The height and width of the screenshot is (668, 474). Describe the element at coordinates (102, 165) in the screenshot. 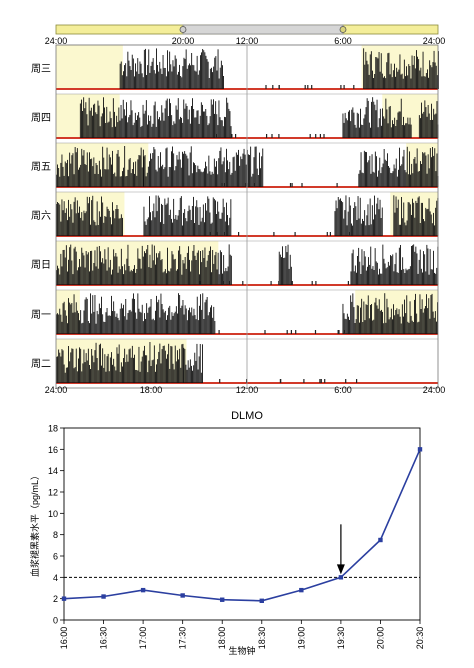

I see `light-phase-band` at that location.